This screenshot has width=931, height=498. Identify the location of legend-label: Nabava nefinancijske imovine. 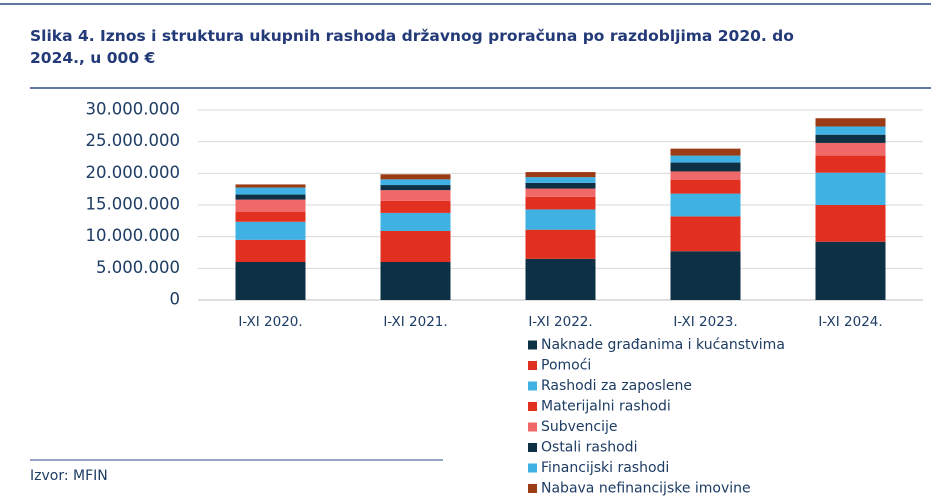
(646, 489).